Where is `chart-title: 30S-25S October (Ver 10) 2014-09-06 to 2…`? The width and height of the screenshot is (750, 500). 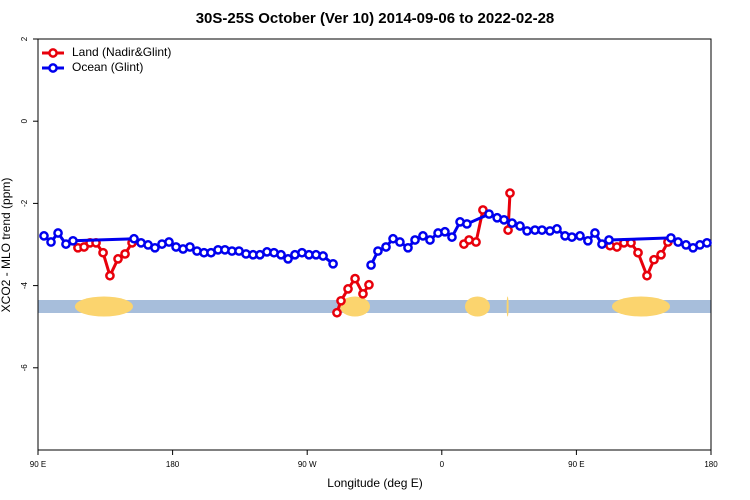
chart-title: 30S-25S October (Ver 10) 2014-09-06 to 2… is located at coordinates (375, 18).